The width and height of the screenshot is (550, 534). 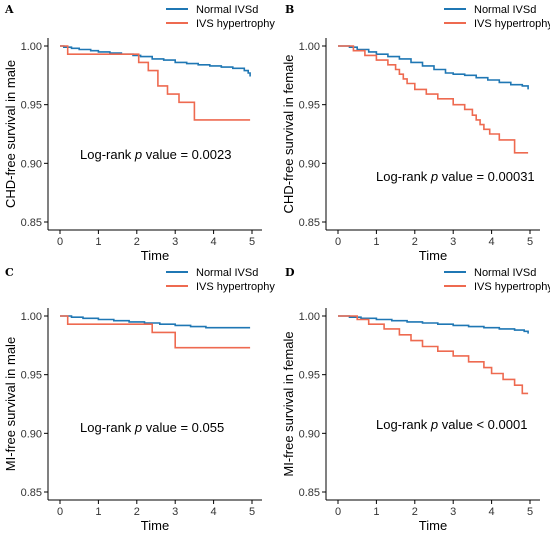 What do you see at coordinates (451, 424) in the screenshot?
I see `log-rank-annotation: Log-rank p value < 0.0001` at bounding box center [451, 424].